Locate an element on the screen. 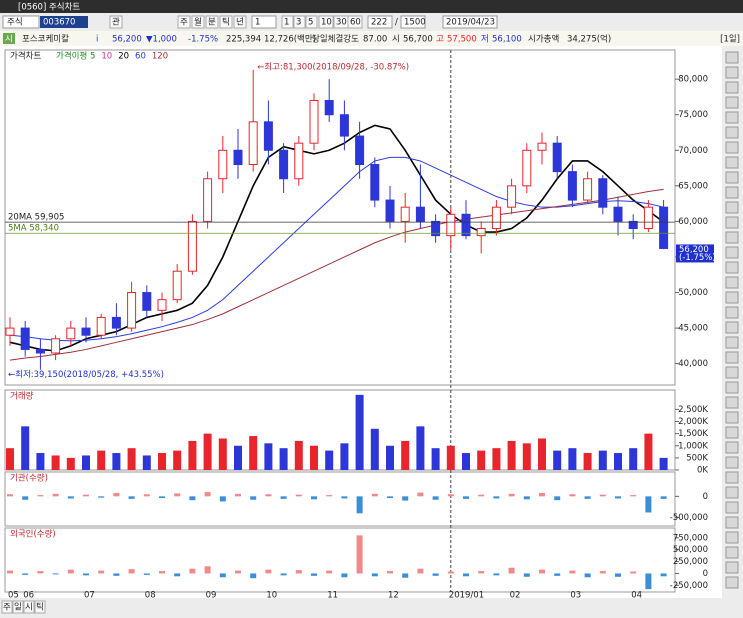 The height and width of the screenshot is (618, 743). unit-select is located at coordinates (264, 22).